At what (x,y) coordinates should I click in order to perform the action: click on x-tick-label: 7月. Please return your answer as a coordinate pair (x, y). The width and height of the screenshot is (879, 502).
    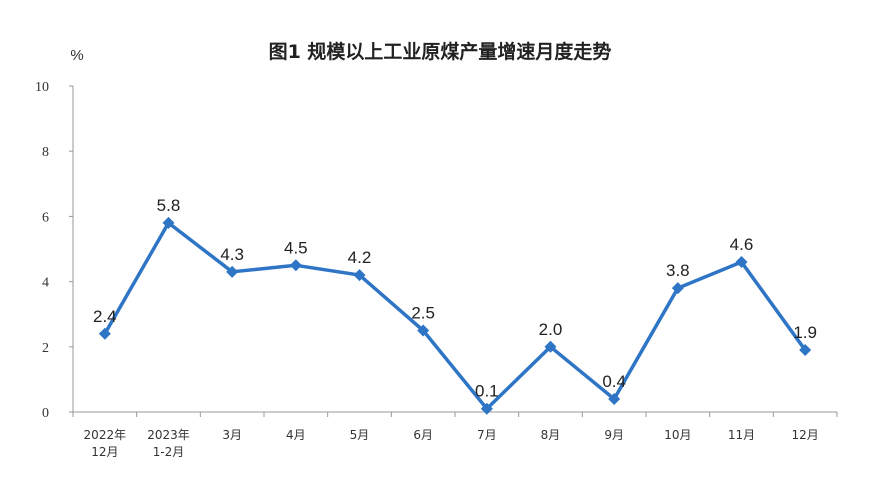
    Looking at the image, I should click on (487, 435).